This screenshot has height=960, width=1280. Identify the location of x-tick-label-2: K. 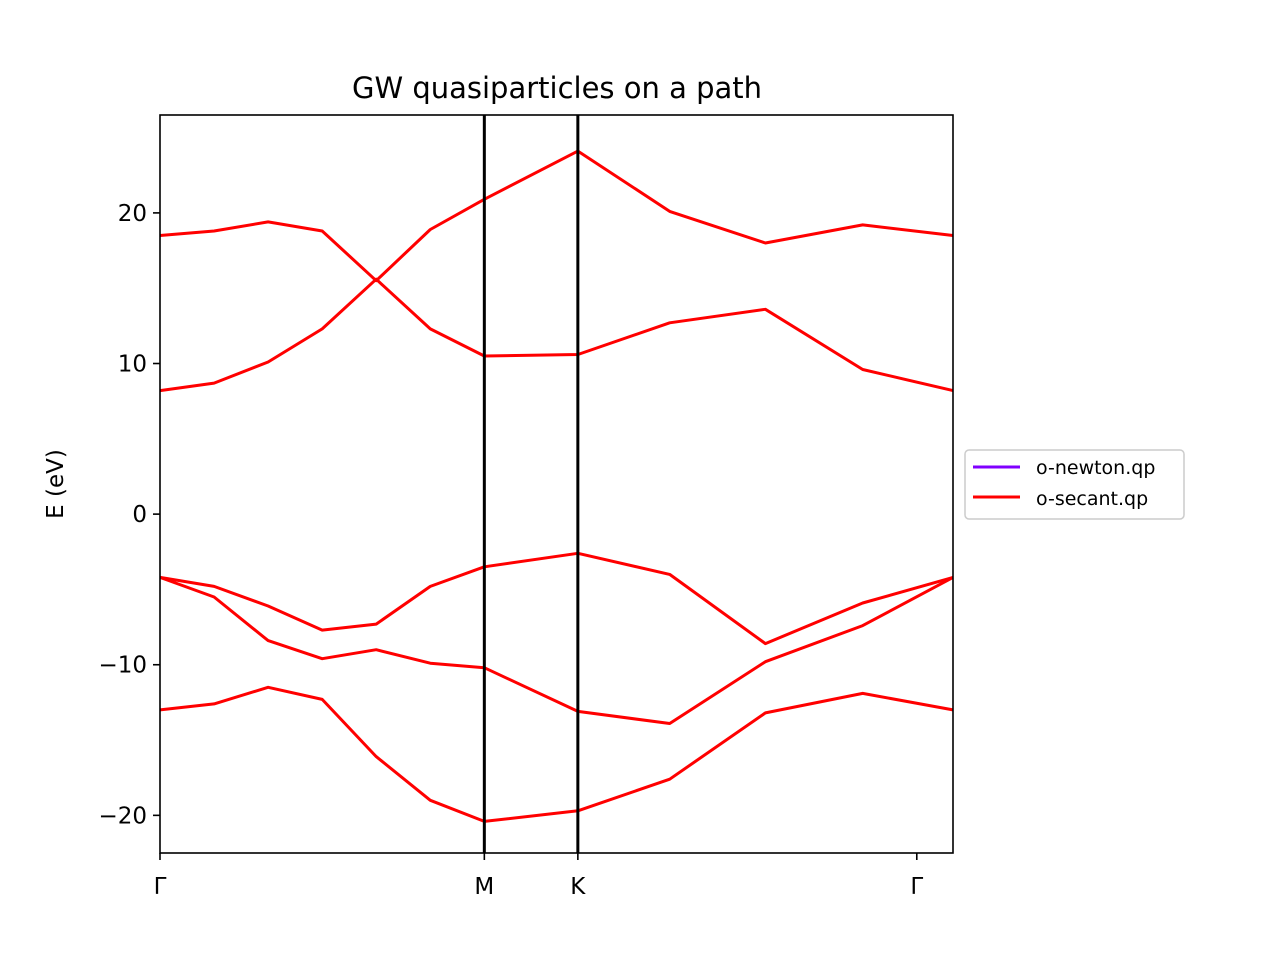
(578, 887).